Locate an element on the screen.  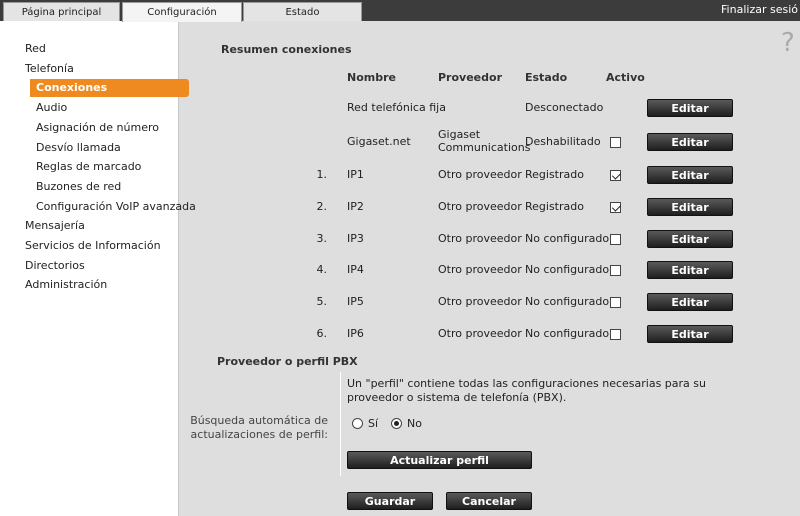
connection-name: IP3 is located at coordinates (355, 238).